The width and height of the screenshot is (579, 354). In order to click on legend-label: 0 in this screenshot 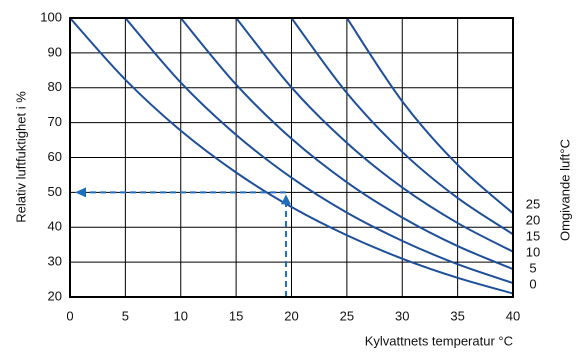, I will do `click(532, 283)`.